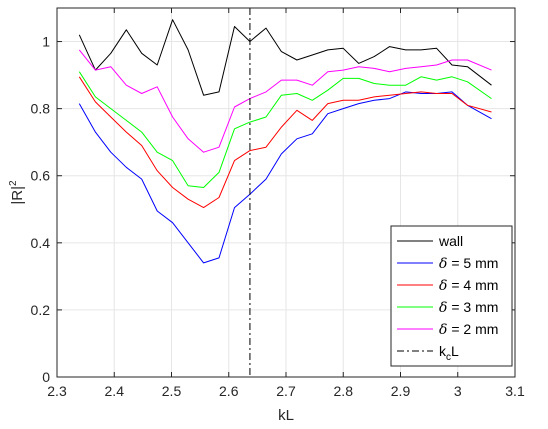  Describe the element at coordinates (13, 183) in the screenshot. I see `y-axis-label-superscript: 2` at that location.